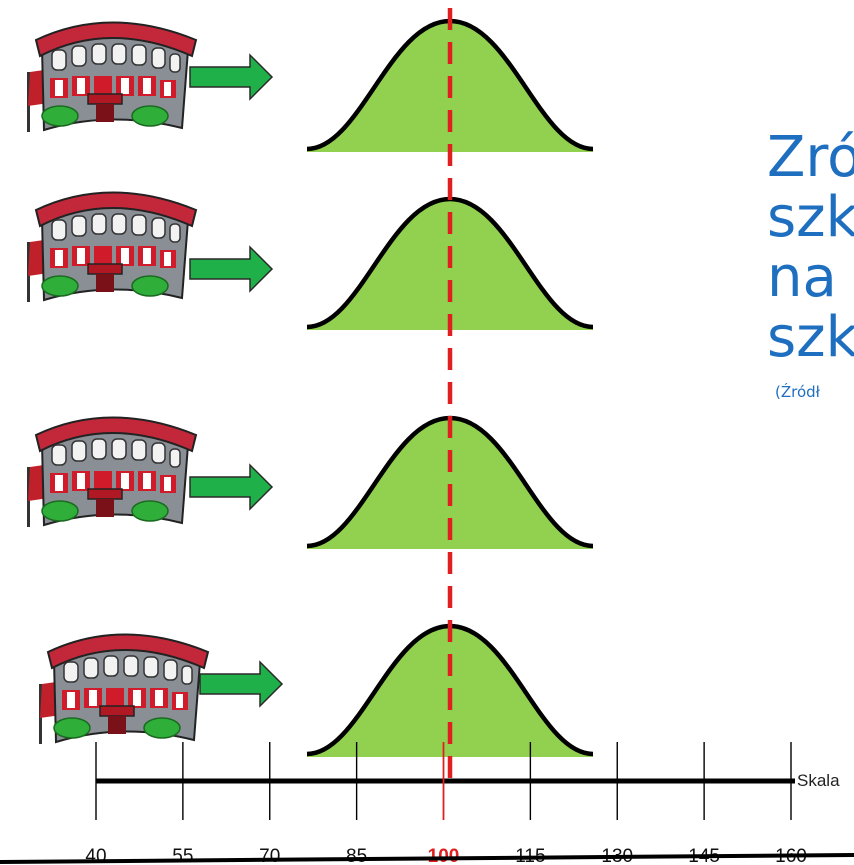 The height and width of the screenshot is (865, 854). I want to click on axis-tick-label: 115, so click(530, 855).